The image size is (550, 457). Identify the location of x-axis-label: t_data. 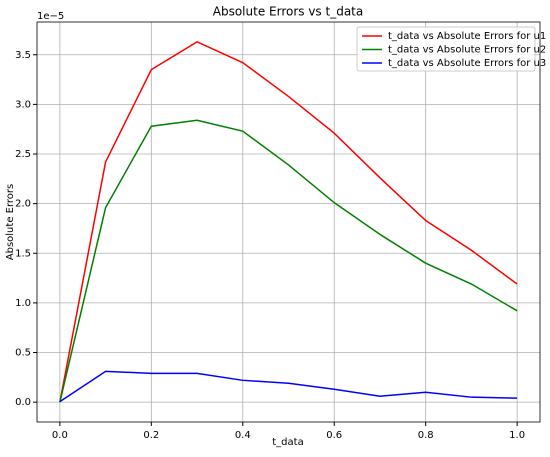
(287, 442).